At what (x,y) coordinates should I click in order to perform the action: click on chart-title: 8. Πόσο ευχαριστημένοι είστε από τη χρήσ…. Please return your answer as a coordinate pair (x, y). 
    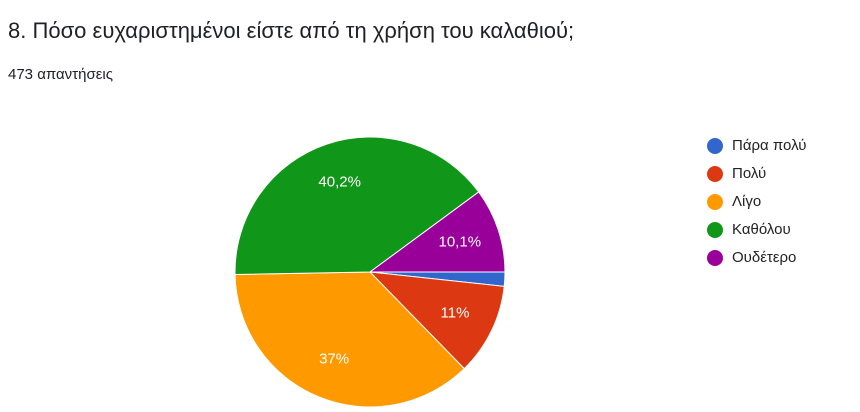
    Looking at the image, I should click on (291, 30).